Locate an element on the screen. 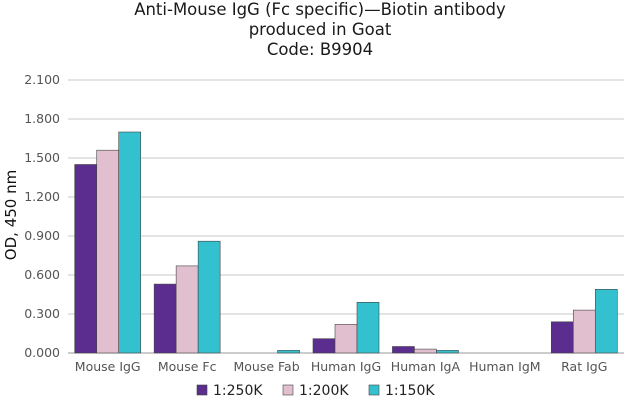  y-tick-label: 2.100 is located at coordinates (42, 79).